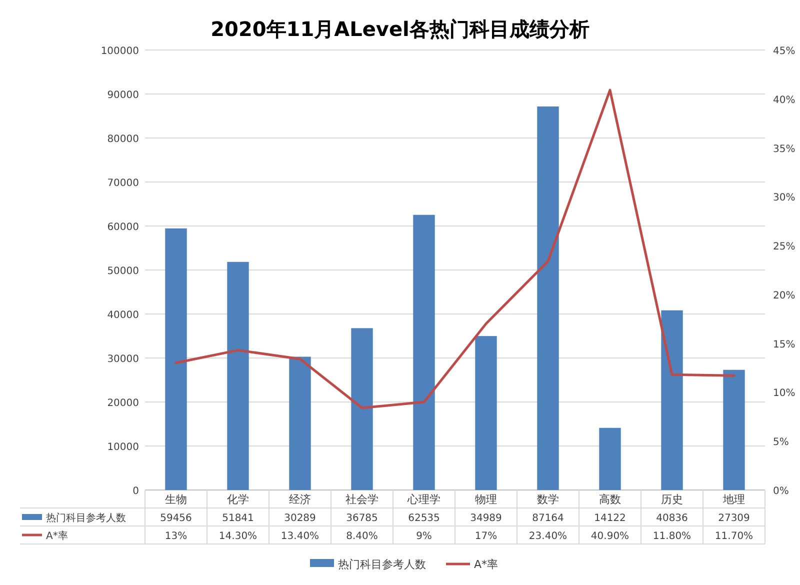 The width and height of the screenshot is (800, 585). I want to click on x-tick-label: 化学, so click(238, 499).